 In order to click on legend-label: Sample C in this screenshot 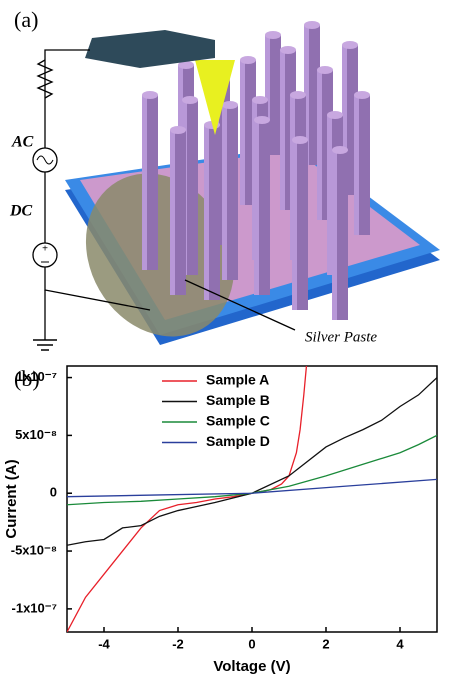, I will do `click(238, 421)`.